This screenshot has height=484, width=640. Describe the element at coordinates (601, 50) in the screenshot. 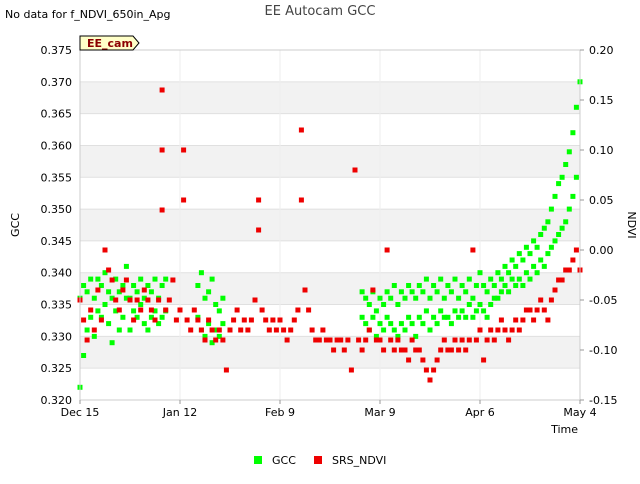

I see `y2-tick-label: 0.20` at that location.